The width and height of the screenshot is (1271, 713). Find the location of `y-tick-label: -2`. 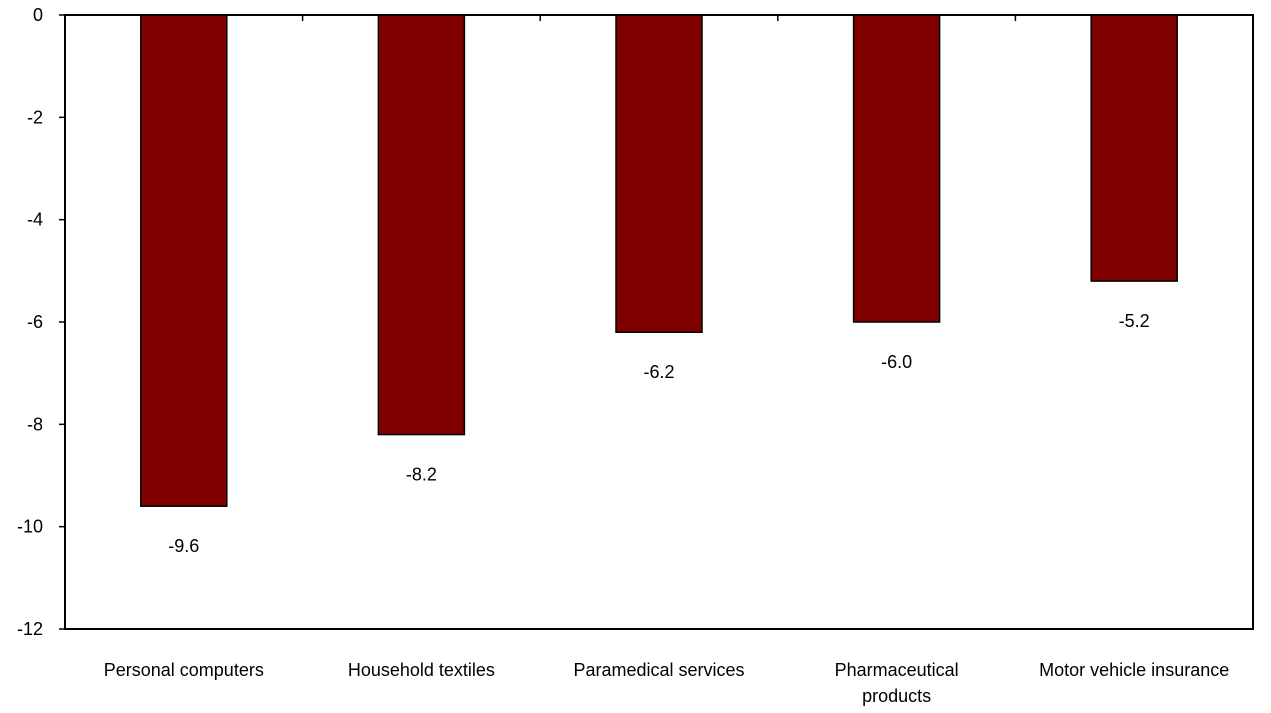

y-tick-label: -2 is located at coordinates (35, 117).